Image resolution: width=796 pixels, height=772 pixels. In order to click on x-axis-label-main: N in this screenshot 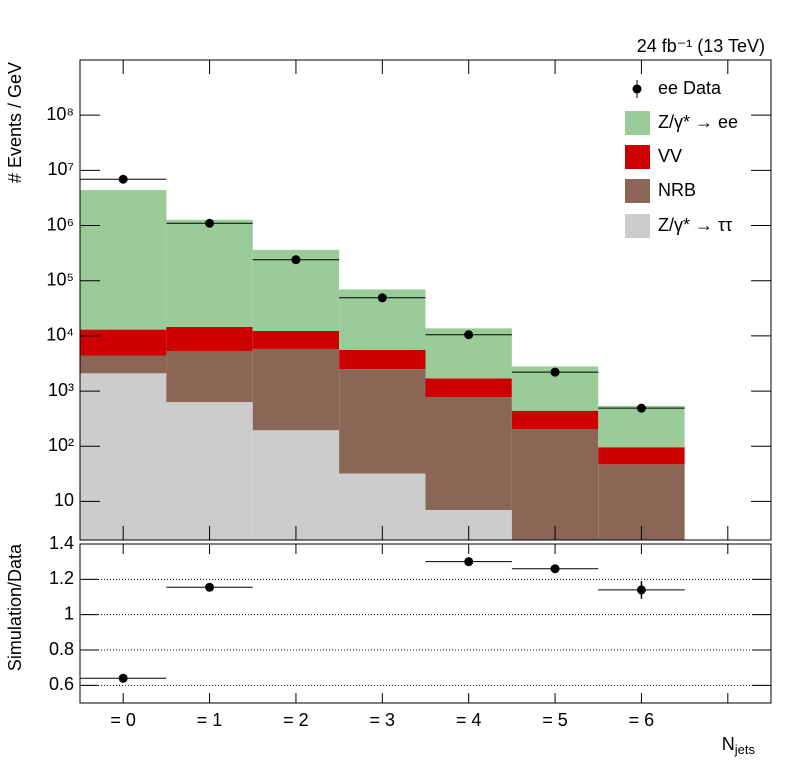, I will do `click(728, 744)`.